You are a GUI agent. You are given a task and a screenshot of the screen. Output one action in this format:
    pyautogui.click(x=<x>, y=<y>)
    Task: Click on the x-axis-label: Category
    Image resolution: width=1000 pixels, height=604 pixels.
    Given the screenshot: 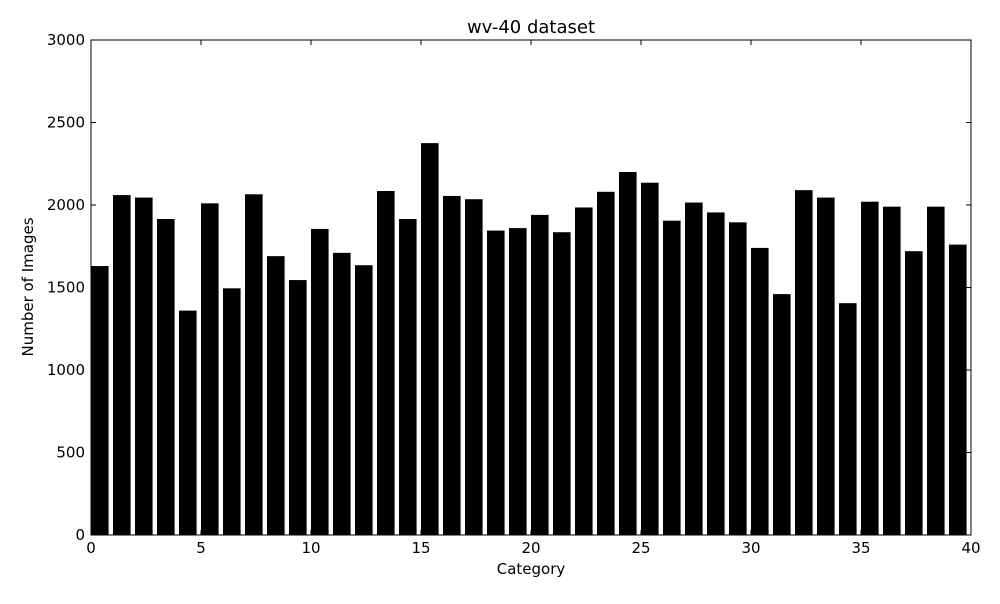 What is the action you would take?
    pyautogui.click(x=531, y=569)
    